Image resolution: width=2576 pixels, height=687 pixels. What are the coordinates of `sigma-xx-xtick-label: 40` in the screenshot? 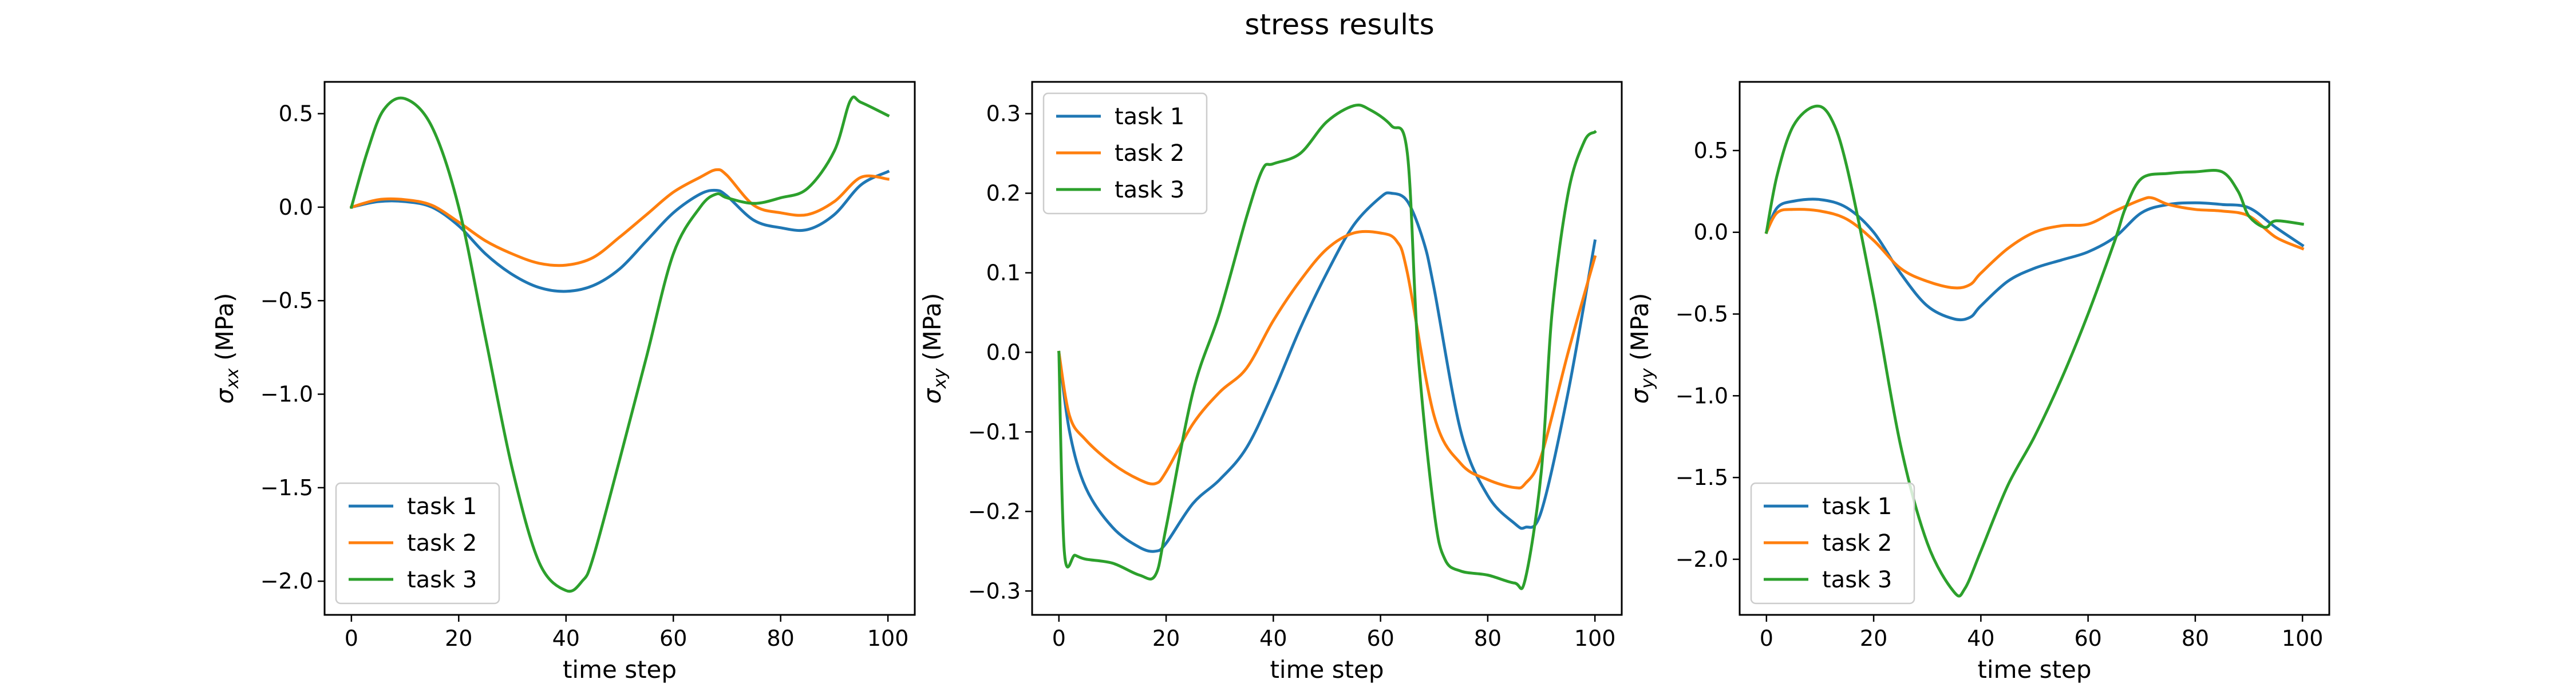 It's located at (566, 639).